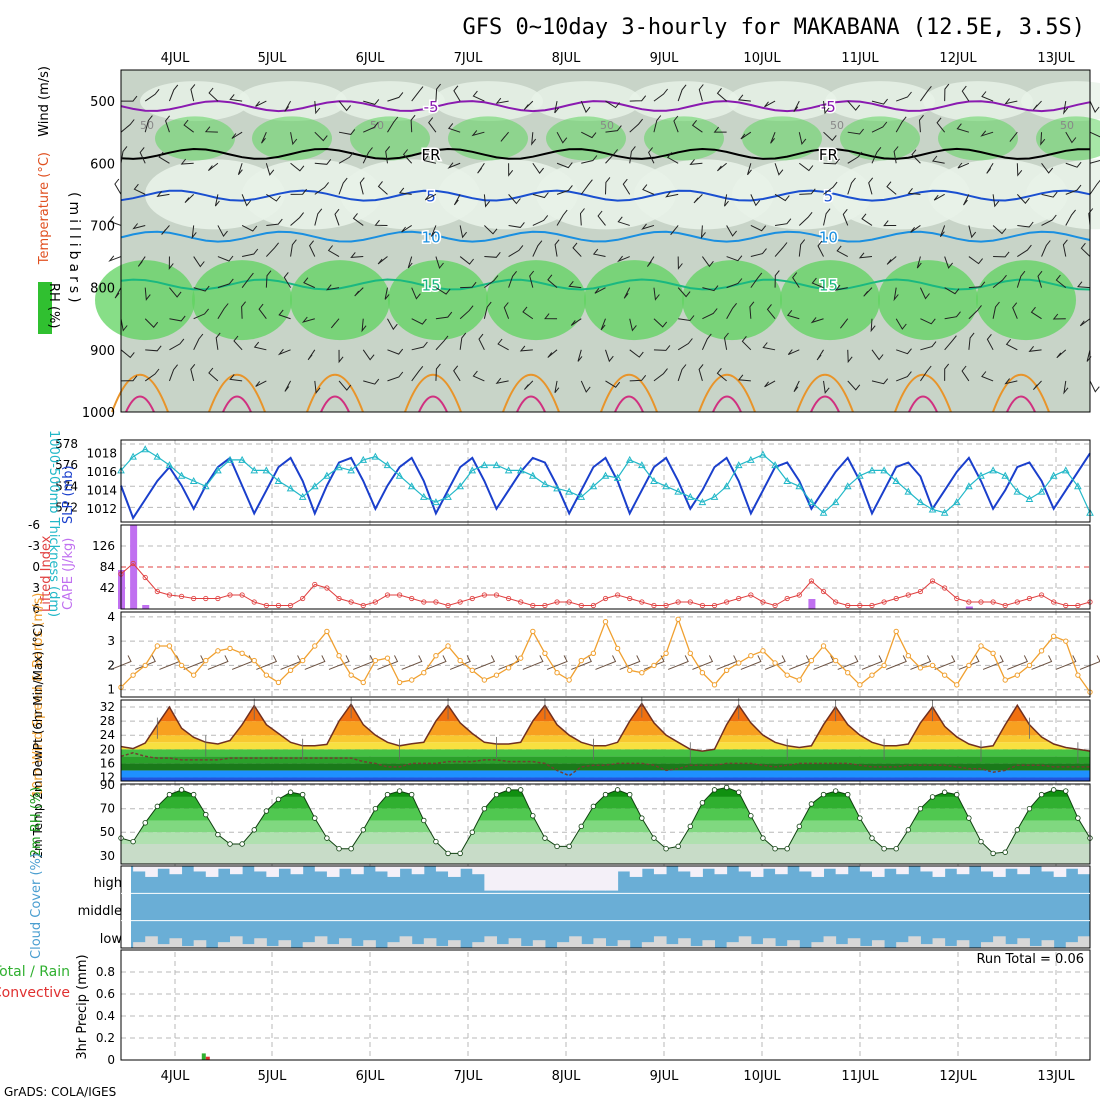 The width and height of the screenshot is (1100, 1100). Describe the element at coordinates (75, 906) in the screenshot. I see `cloud-ylabels: Cloud Cover (%) high middle low` at that location.